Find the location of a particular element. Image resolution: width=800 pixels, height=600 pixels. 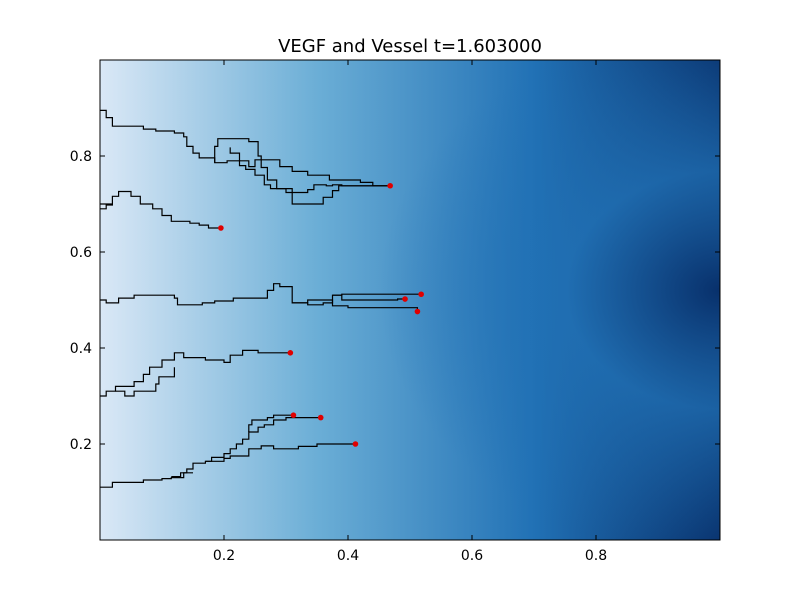

x-tick-label: 0.6 is located at coordinates (472, 556).